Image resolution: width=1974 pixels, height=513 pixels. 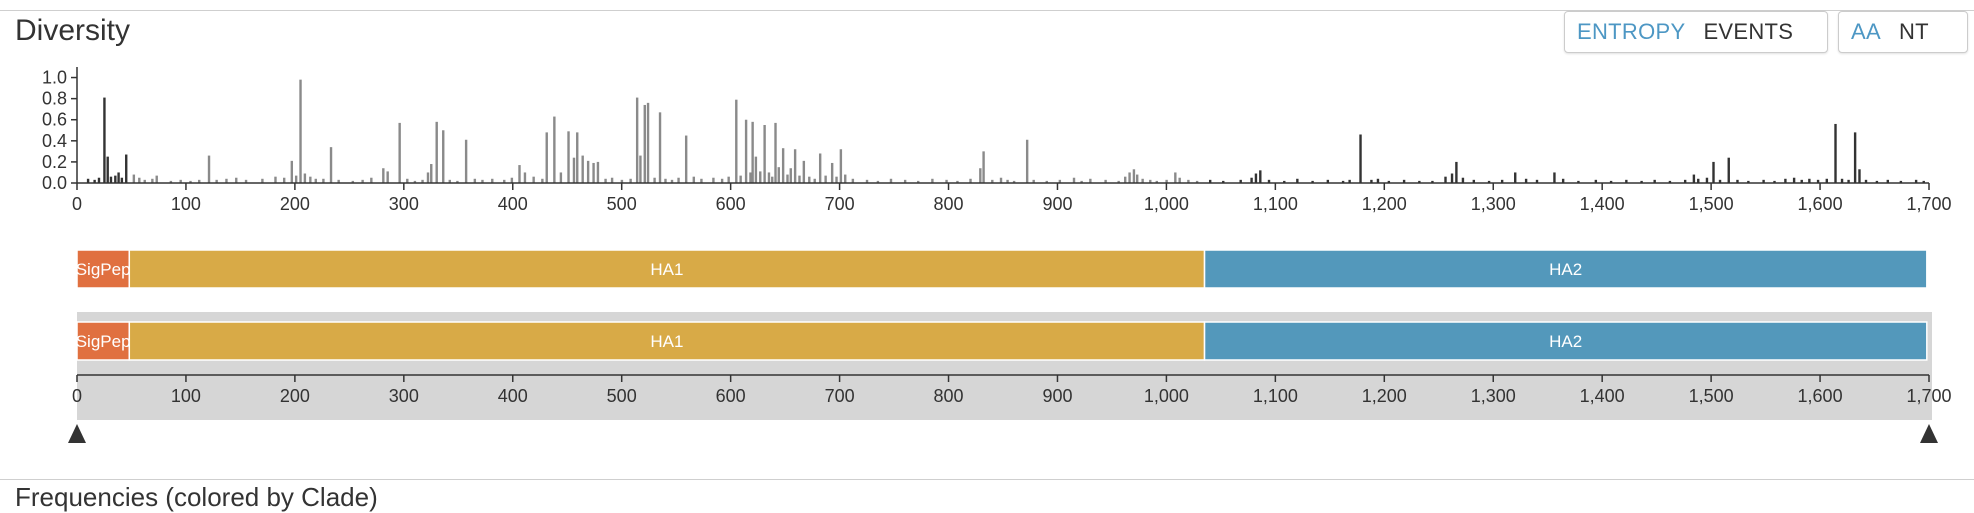 I want to click on brush-handle-left-icon, so click(x=77, y=433).